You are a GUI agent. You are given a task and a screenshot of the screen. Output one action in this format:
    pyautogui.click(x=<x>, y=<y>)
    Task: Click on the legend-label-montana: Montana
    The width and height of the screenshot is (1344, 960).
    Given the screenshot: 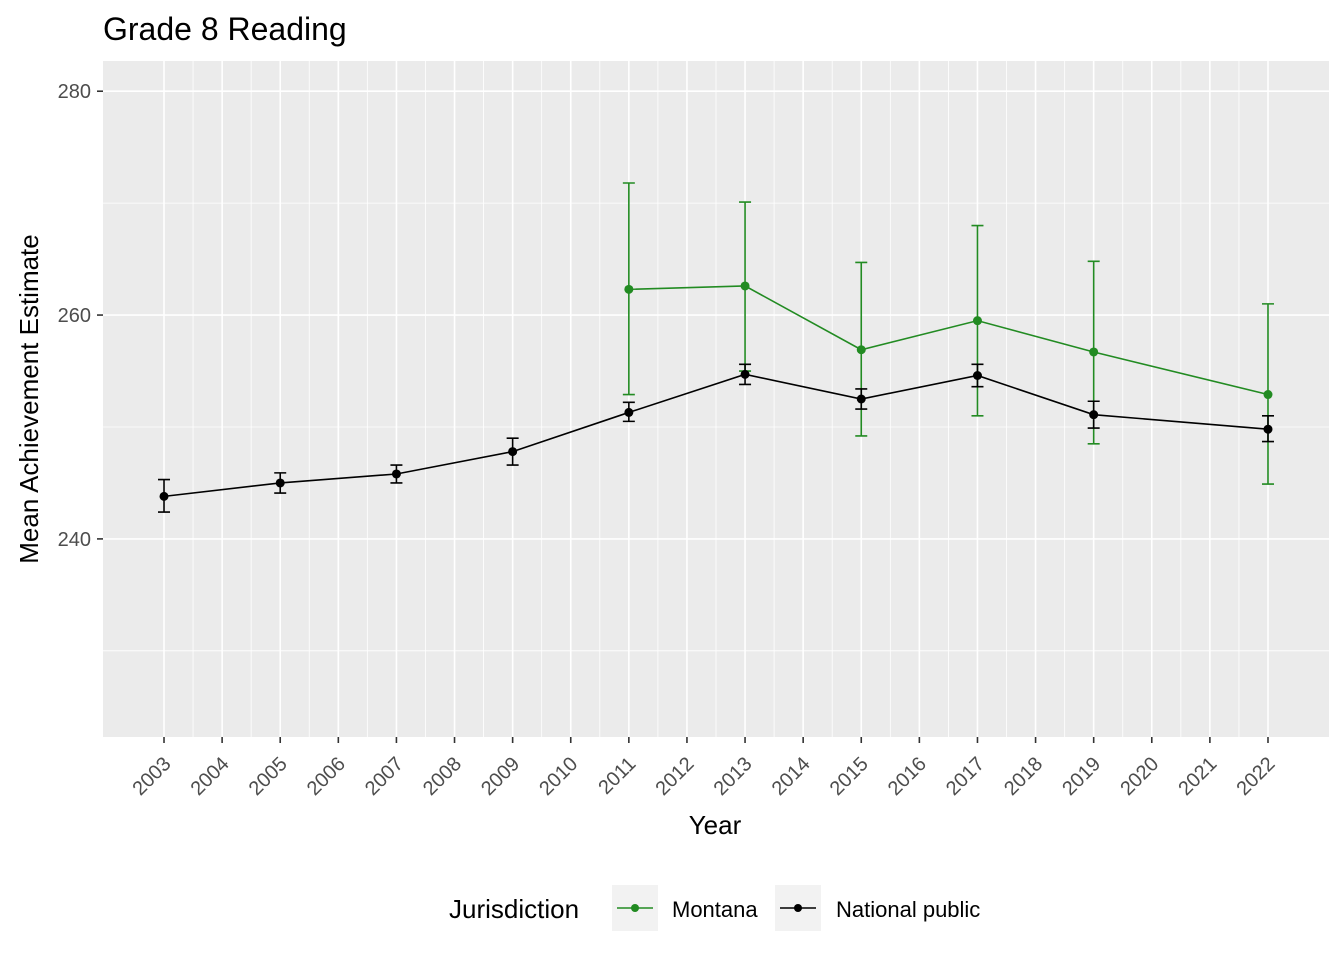 What is the action you would take?
    pyautogui.click(x=715, y=909)
    